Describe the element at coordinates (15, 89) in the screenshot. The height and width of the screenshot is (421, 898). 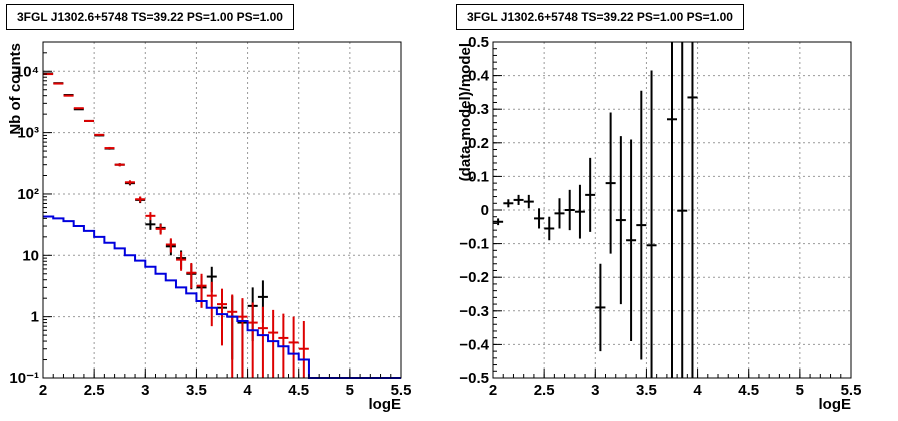
I see `y-axis-label: Nb of counts` at that location.